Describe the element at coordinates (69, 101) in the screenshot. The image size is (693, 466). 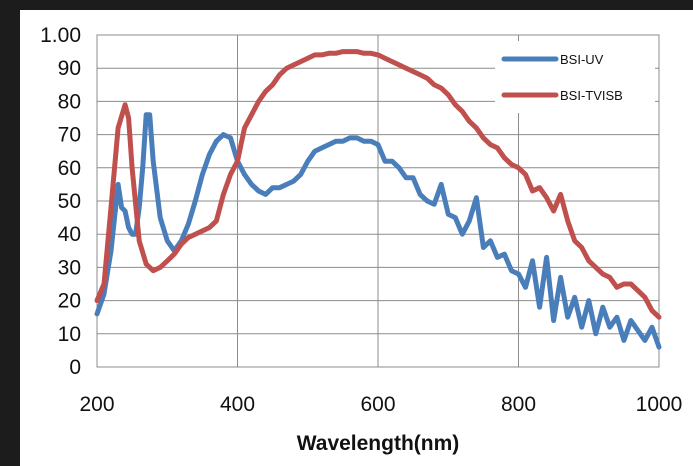
I see `y-tick-label: 80` at that location.